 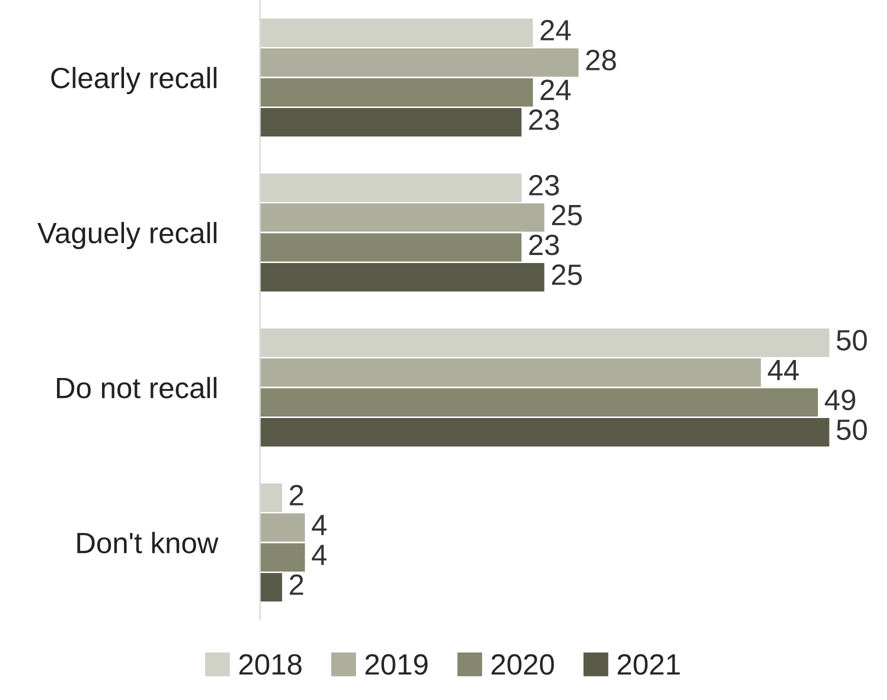 I want to click on legend-label: 2018, so click(x=270, y=664).